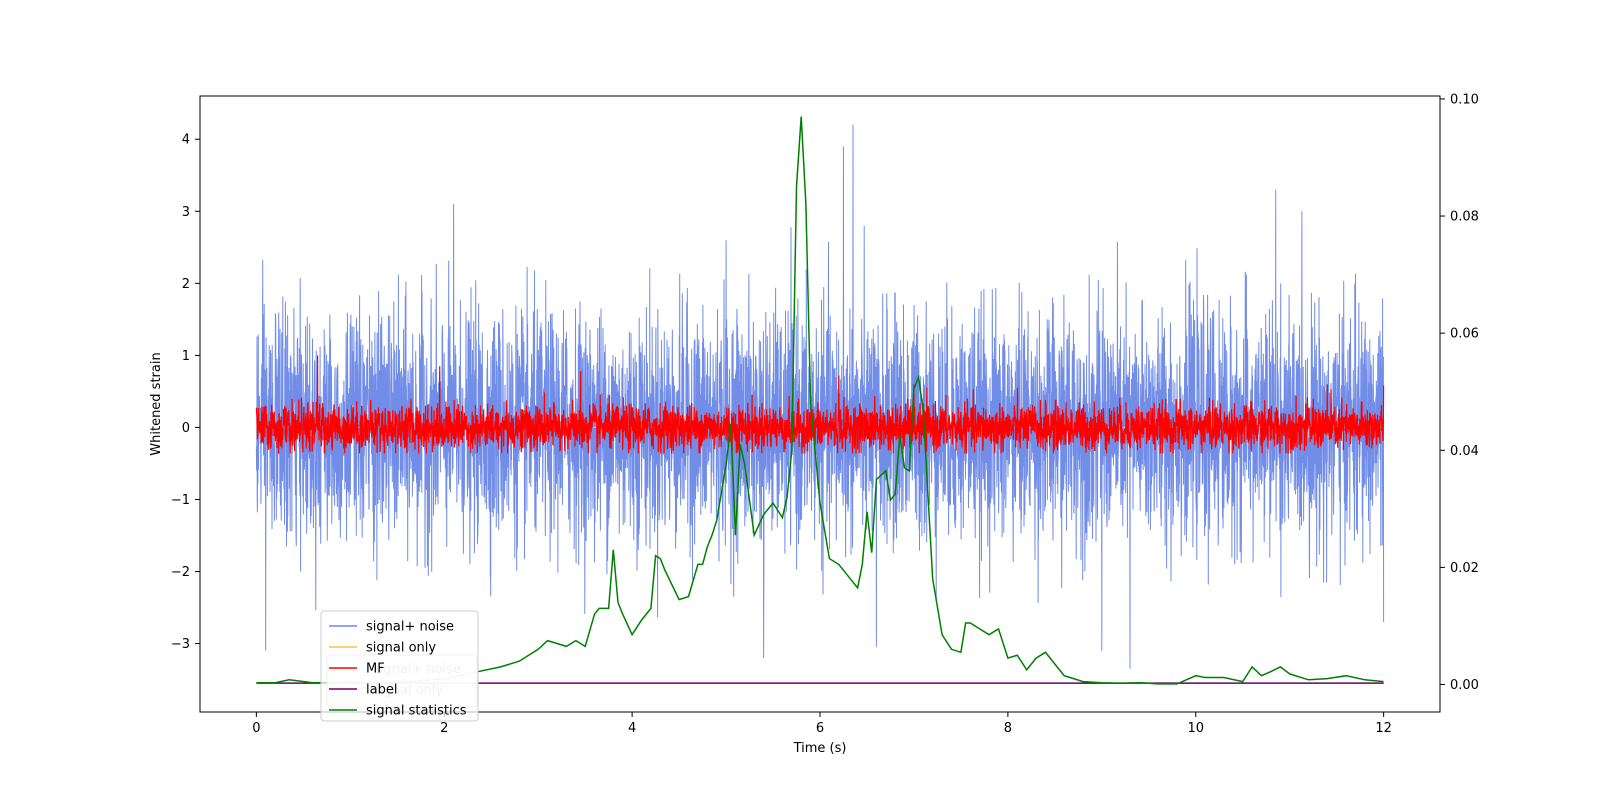  Describe the element at coordinates (820, 728) in the screenshot. I see `x-tick-label: 6` at that location.